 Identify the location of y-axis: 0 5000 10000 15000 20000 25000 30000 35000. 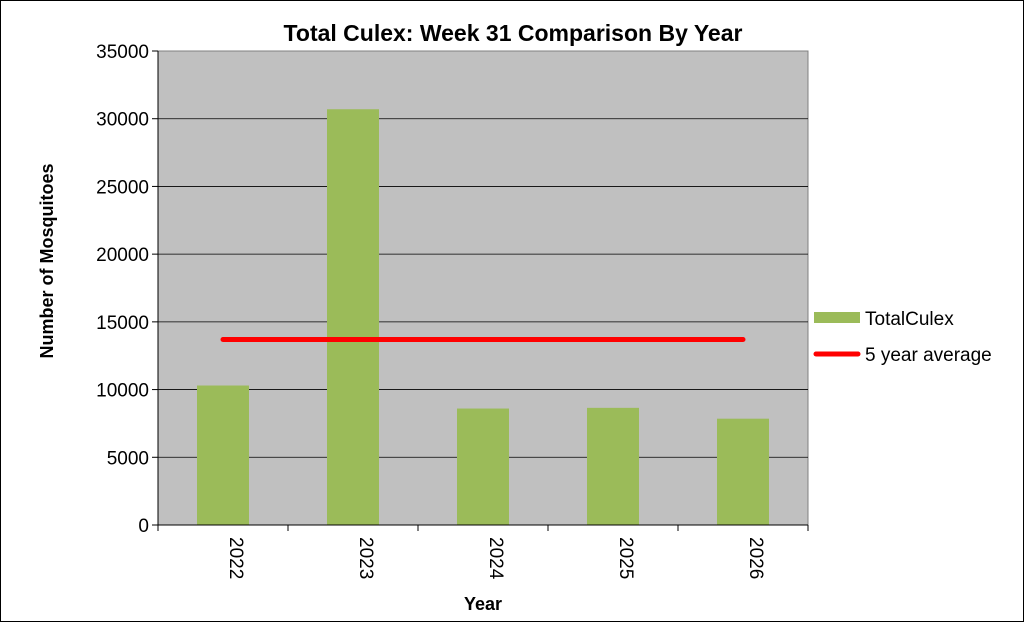
(127, 289).